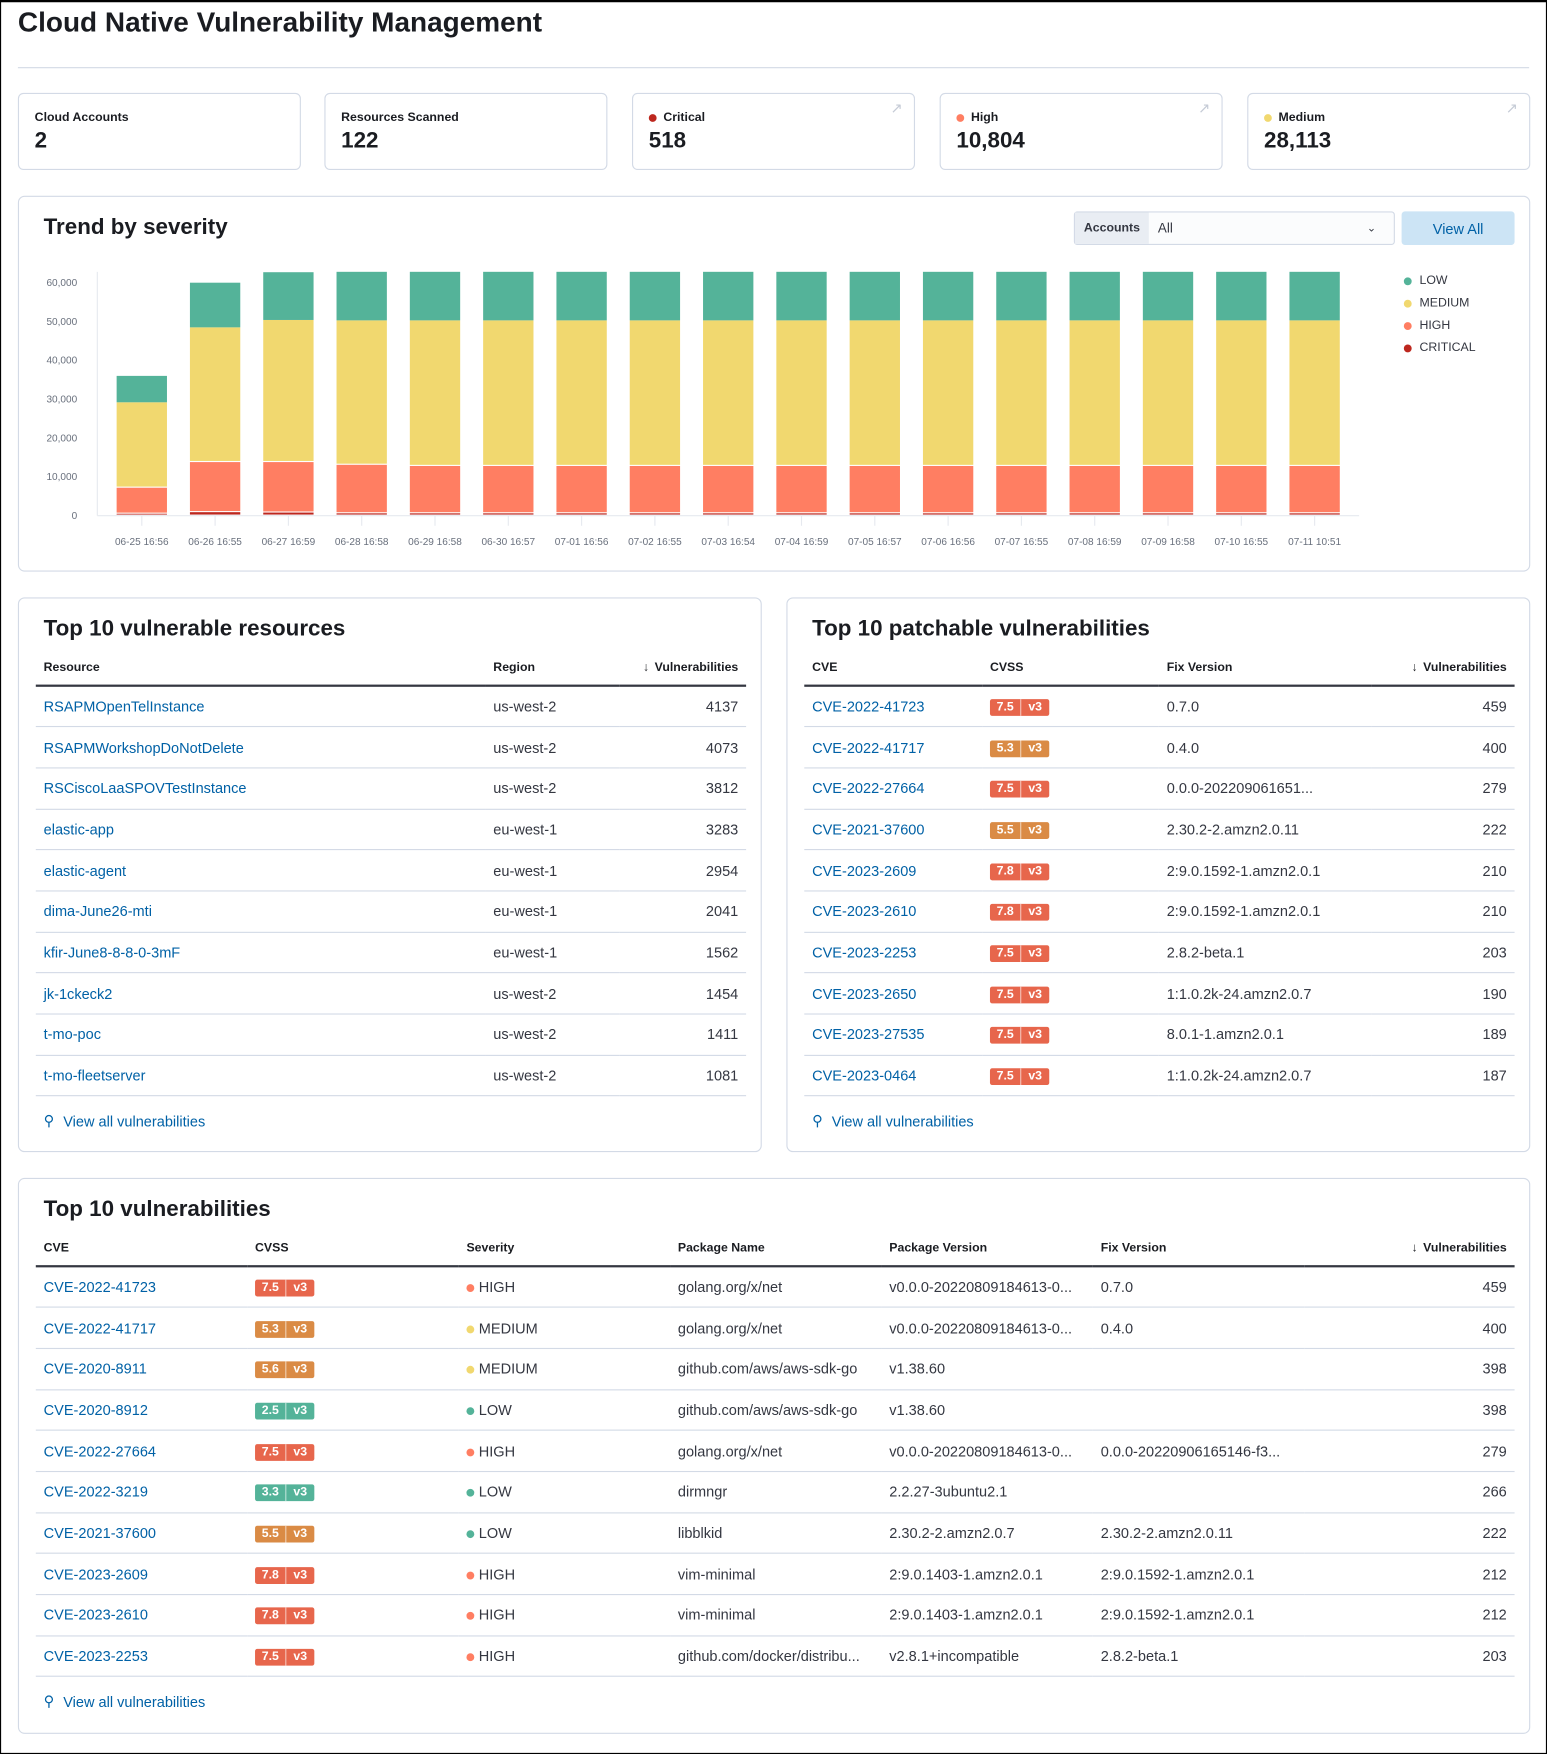 The image size is (1547, 1754). I want to click on cve-link: CVE-2023-2650, so click(864, 993).